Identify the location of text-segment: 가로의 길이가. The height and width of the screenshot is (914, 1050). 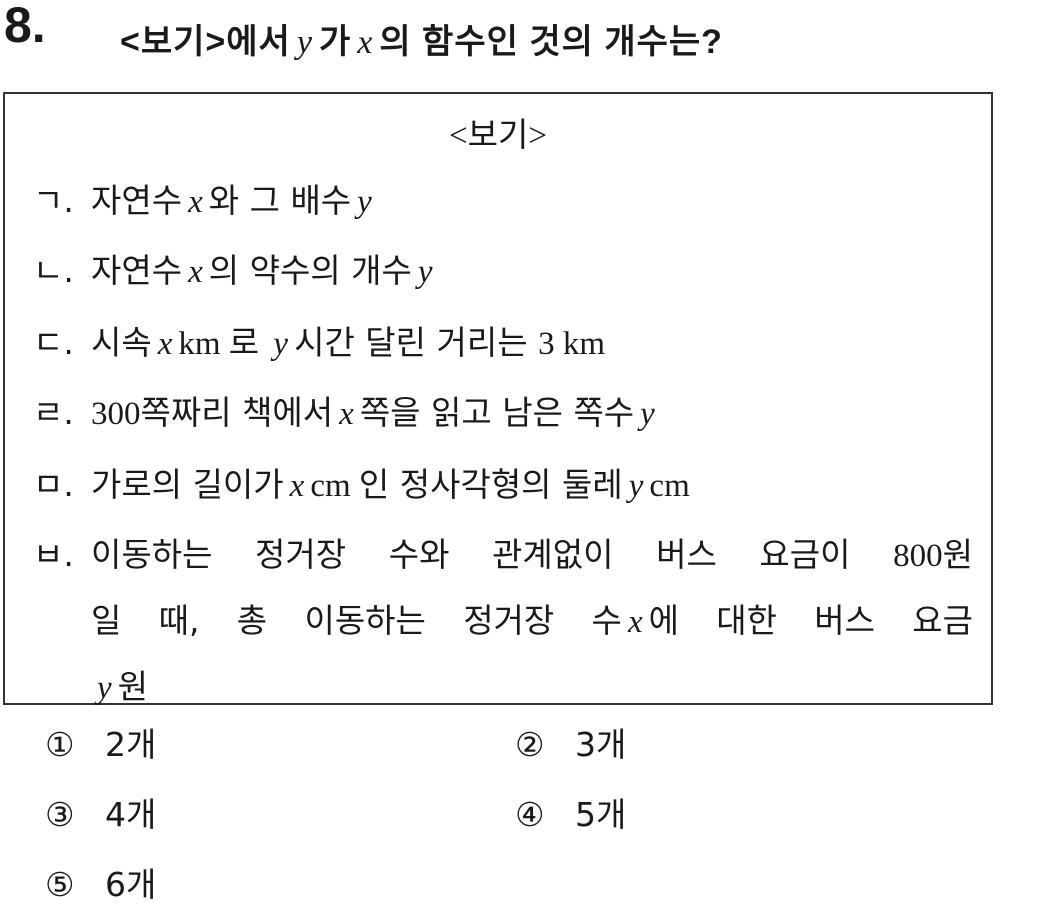
(187, 484).